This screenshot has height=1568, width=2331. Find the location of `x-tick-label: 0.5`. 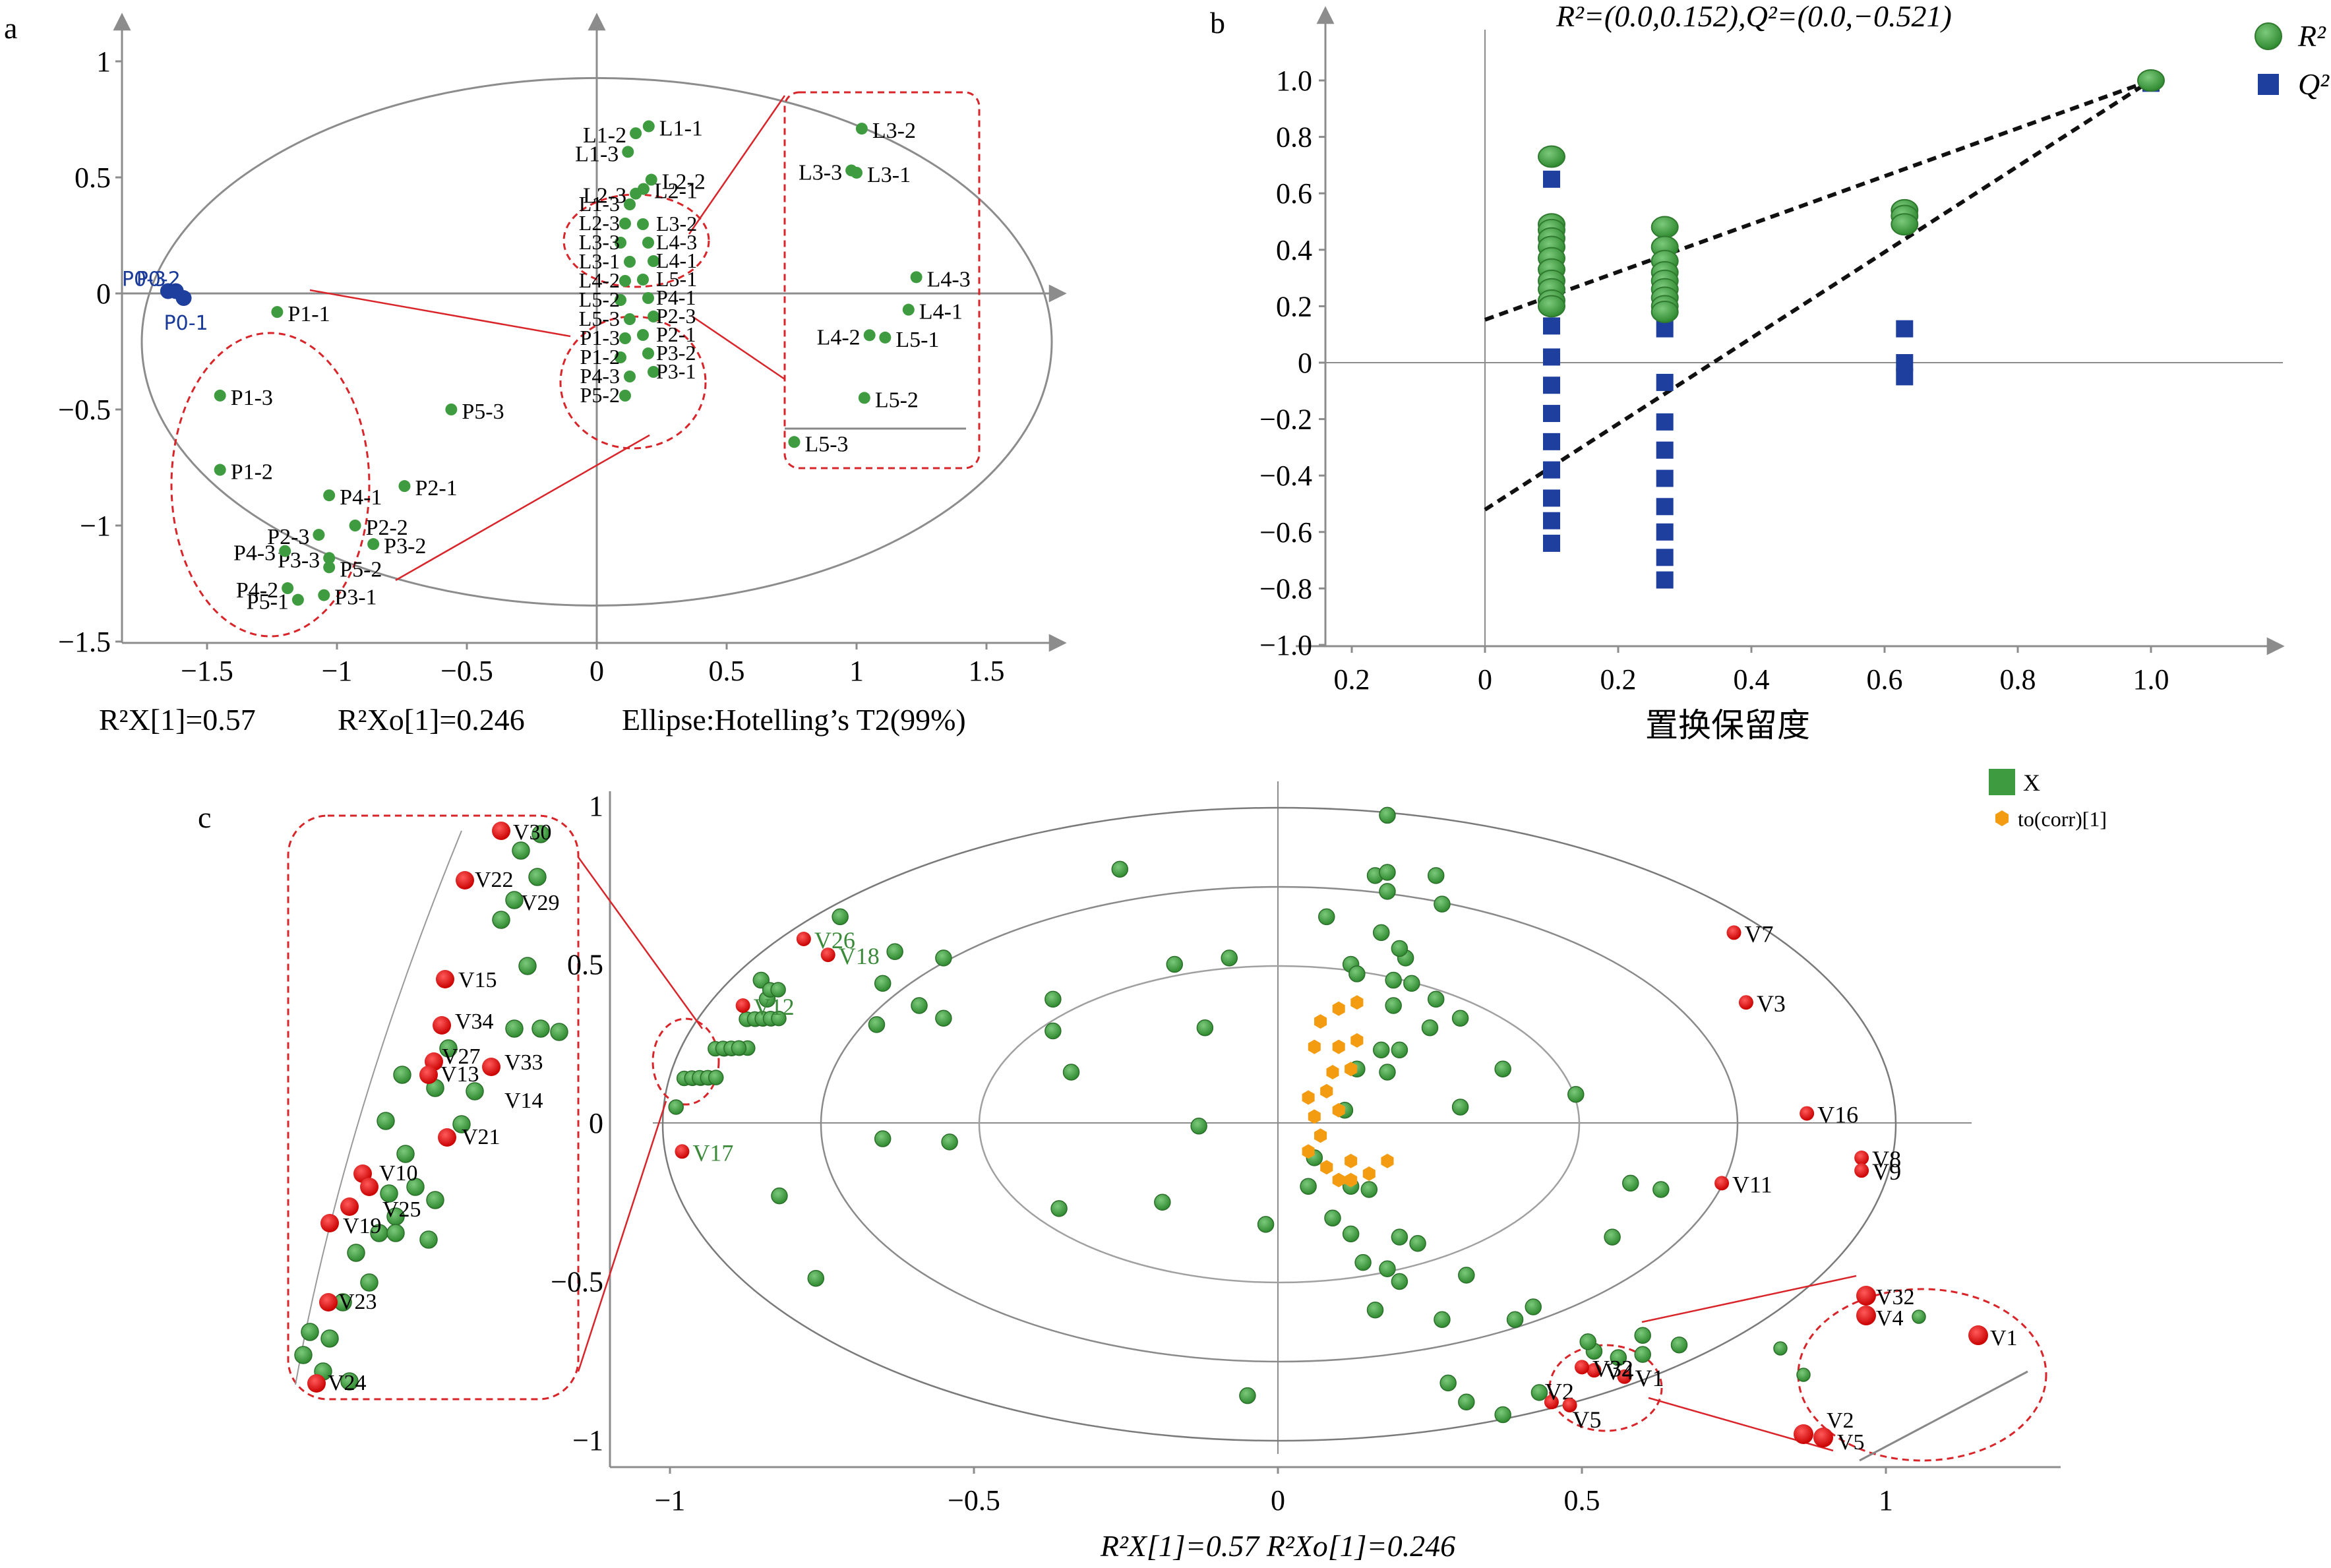

x-tick-label: 0.5 is located at coordinates (727, 671).